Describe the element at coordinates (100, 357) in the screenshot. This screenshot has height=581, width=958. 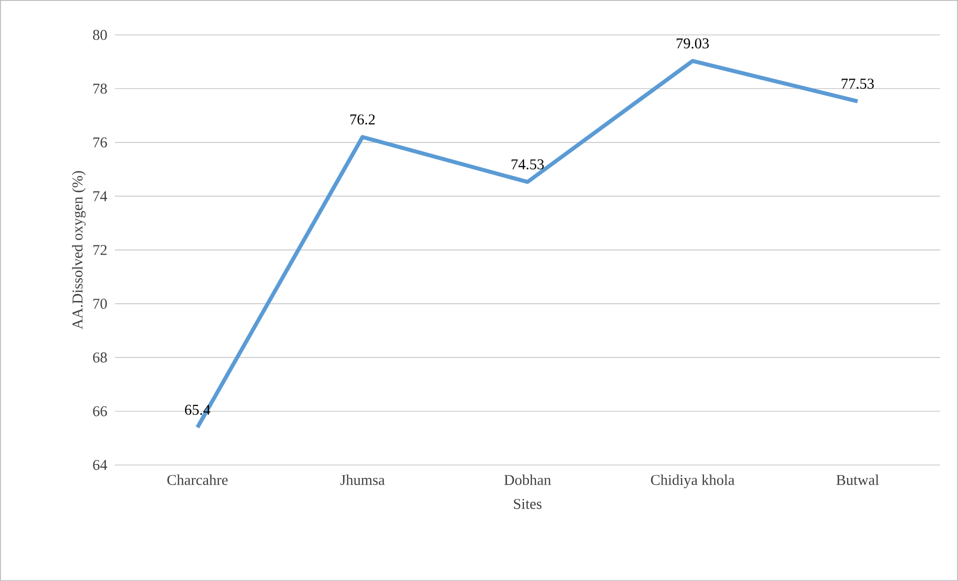
I see `y-tick-label: 68` at that location.